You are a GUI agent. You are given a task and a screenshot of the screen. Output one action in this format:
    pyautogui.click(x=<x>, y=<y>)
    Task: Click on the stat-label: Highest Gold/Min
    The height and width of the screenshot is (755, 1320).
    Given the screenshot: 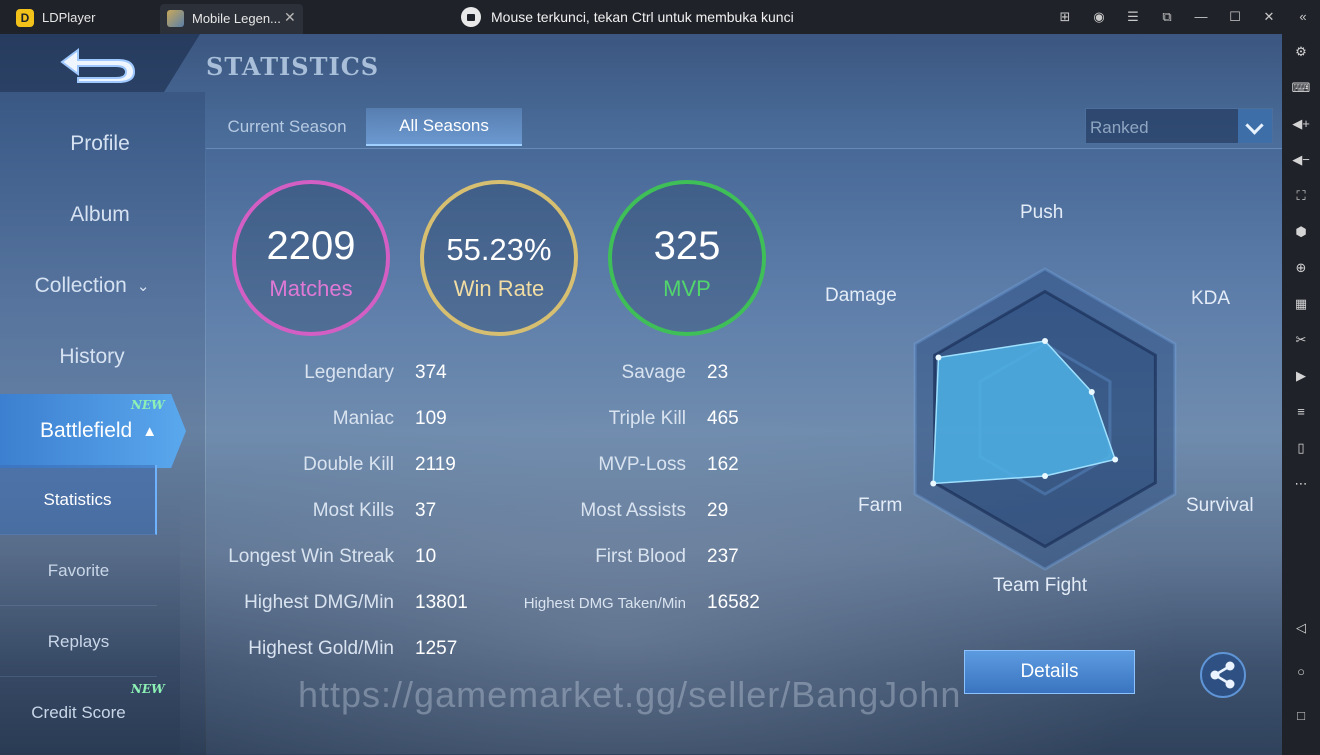 What is the action you would take?
    pyautogui.click(x=321, y=648)
    